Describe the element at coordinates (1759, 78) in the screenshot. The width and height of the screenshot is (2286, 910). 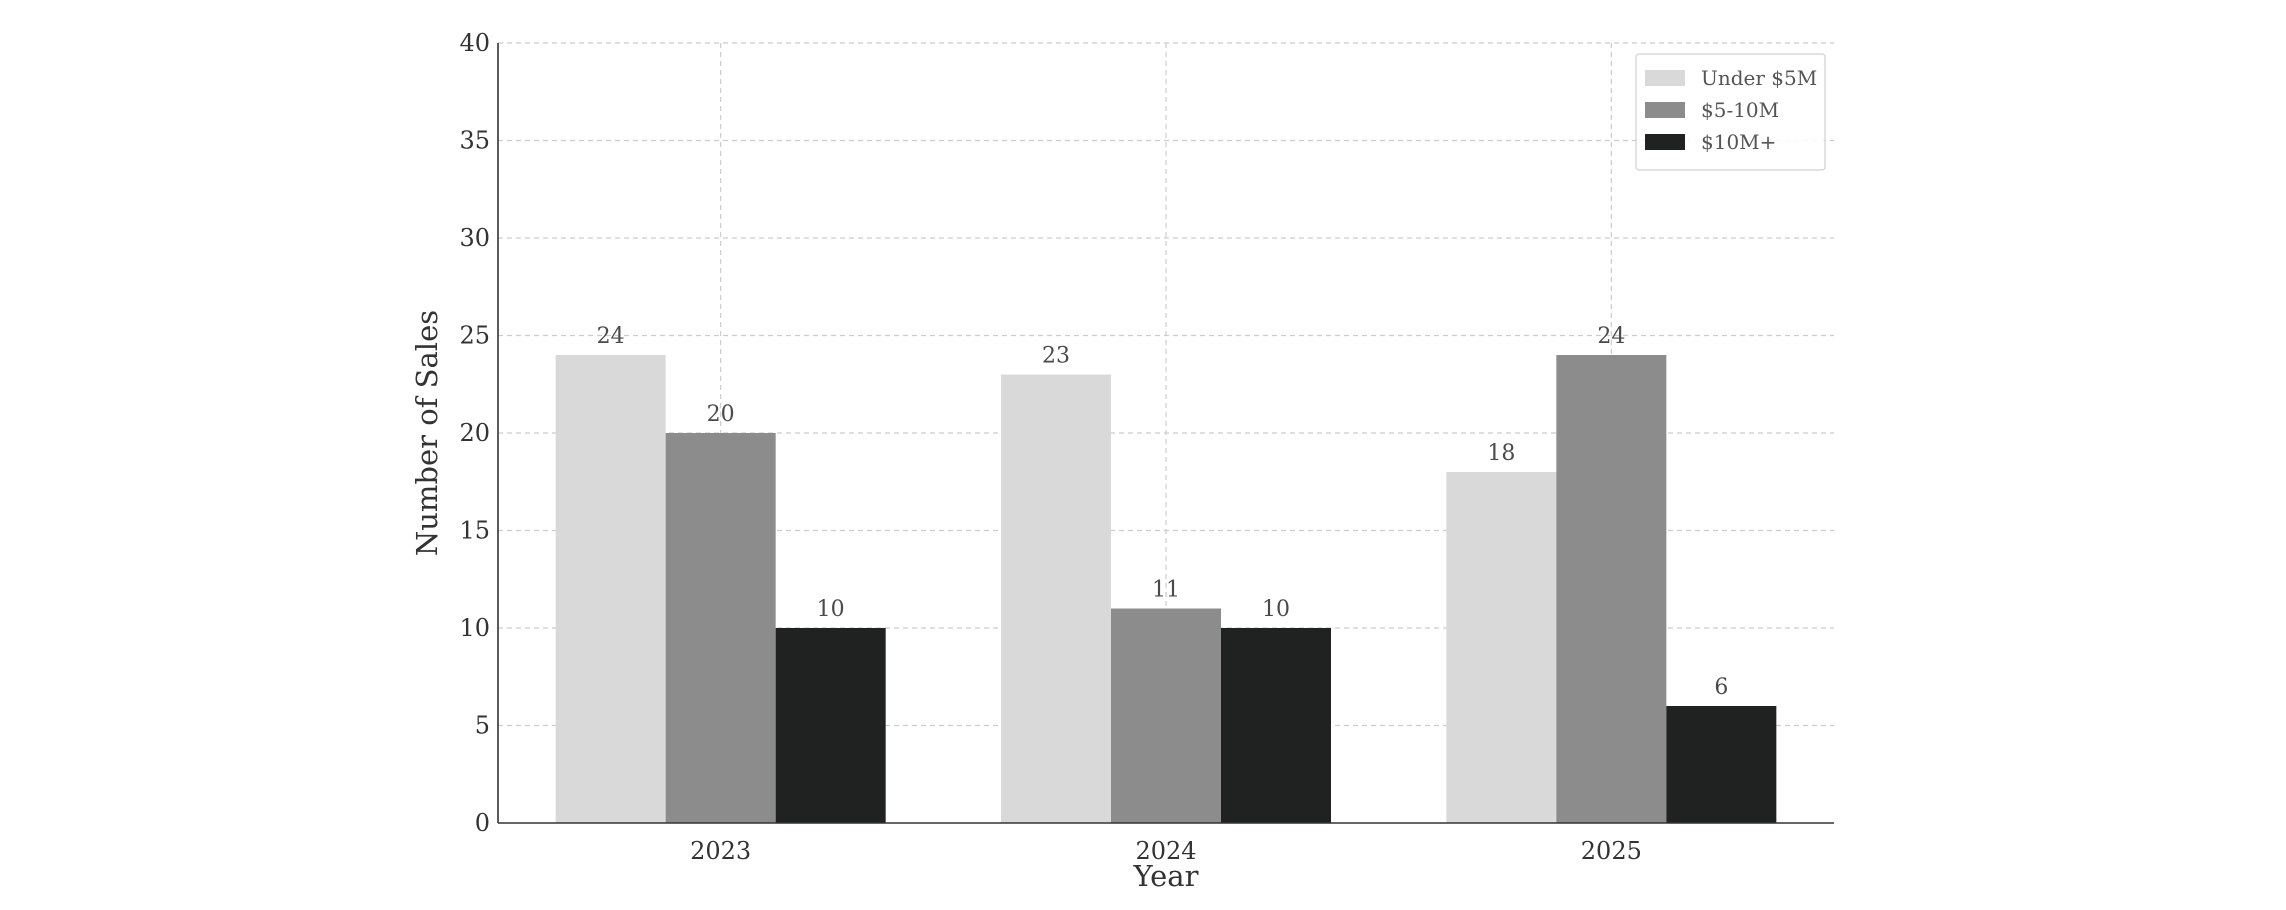
I see `legend-label: Under $5M` at that location.